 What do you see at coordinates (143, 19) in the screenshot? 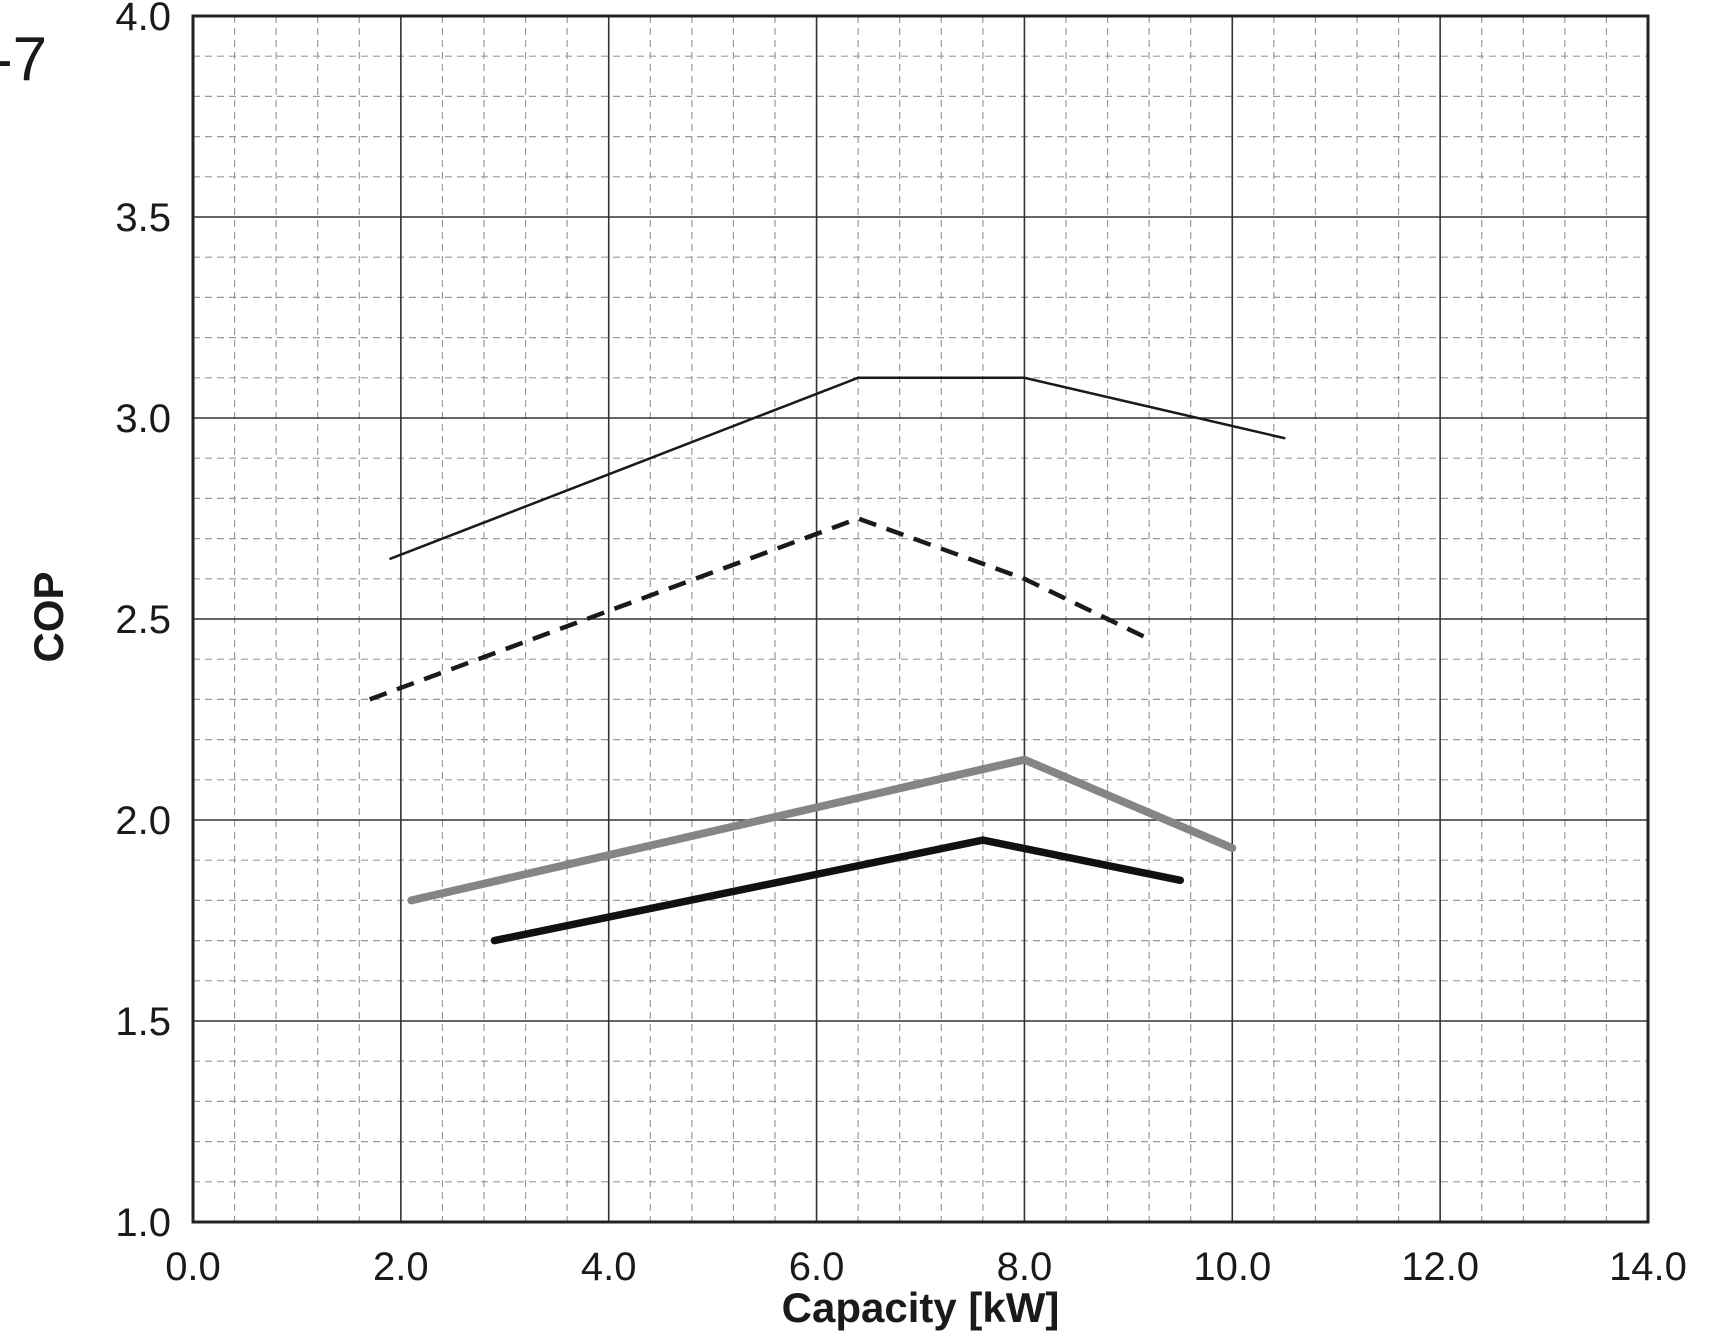
I see `y-tick-label: 4.0` at bounding box center [143, 19].